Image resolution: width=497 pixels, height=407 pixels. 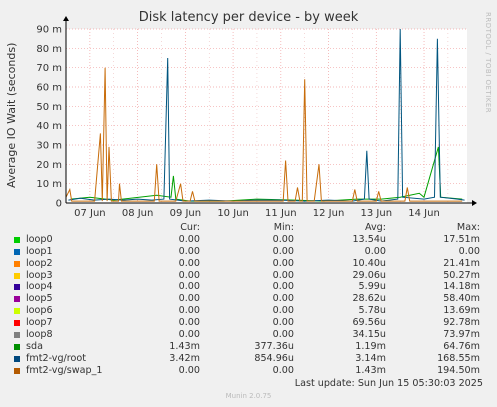 What do you see at coordinates (369, 323) in the screenshot?
I see `avg-value: 69.56u` at bounding box center [369, 323].